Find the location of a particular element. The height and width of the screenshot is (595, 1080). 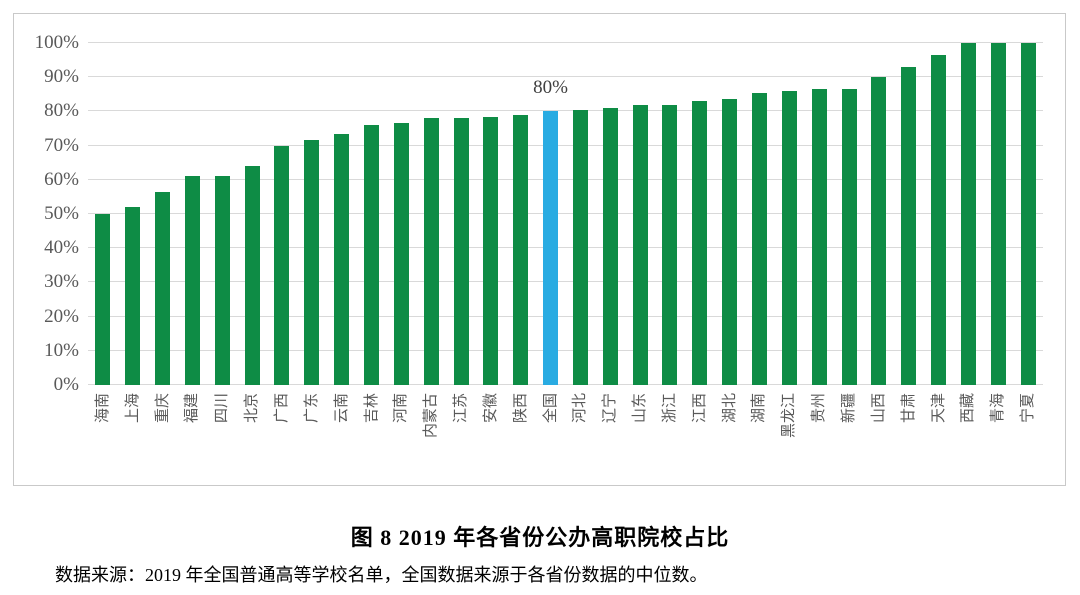

x-axis-label-江西: 江西 is located at coordinates (699, 408).